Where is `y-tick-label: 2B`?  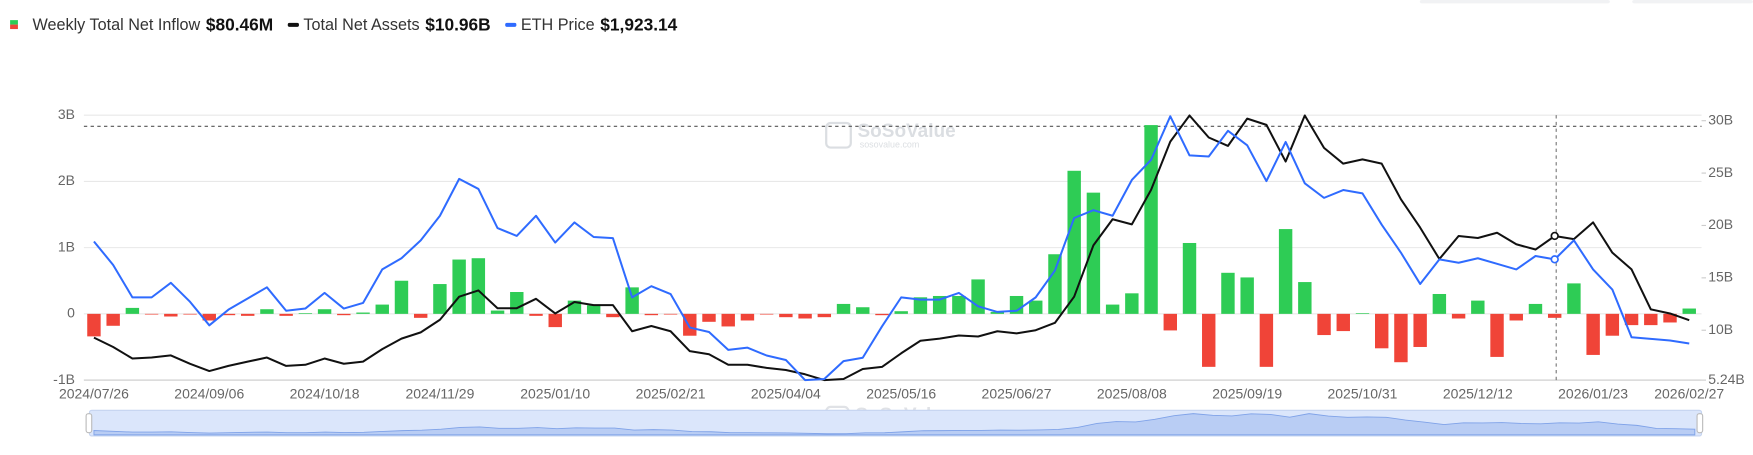
y-tick-label: 2B is located at coordinates (66, 180).